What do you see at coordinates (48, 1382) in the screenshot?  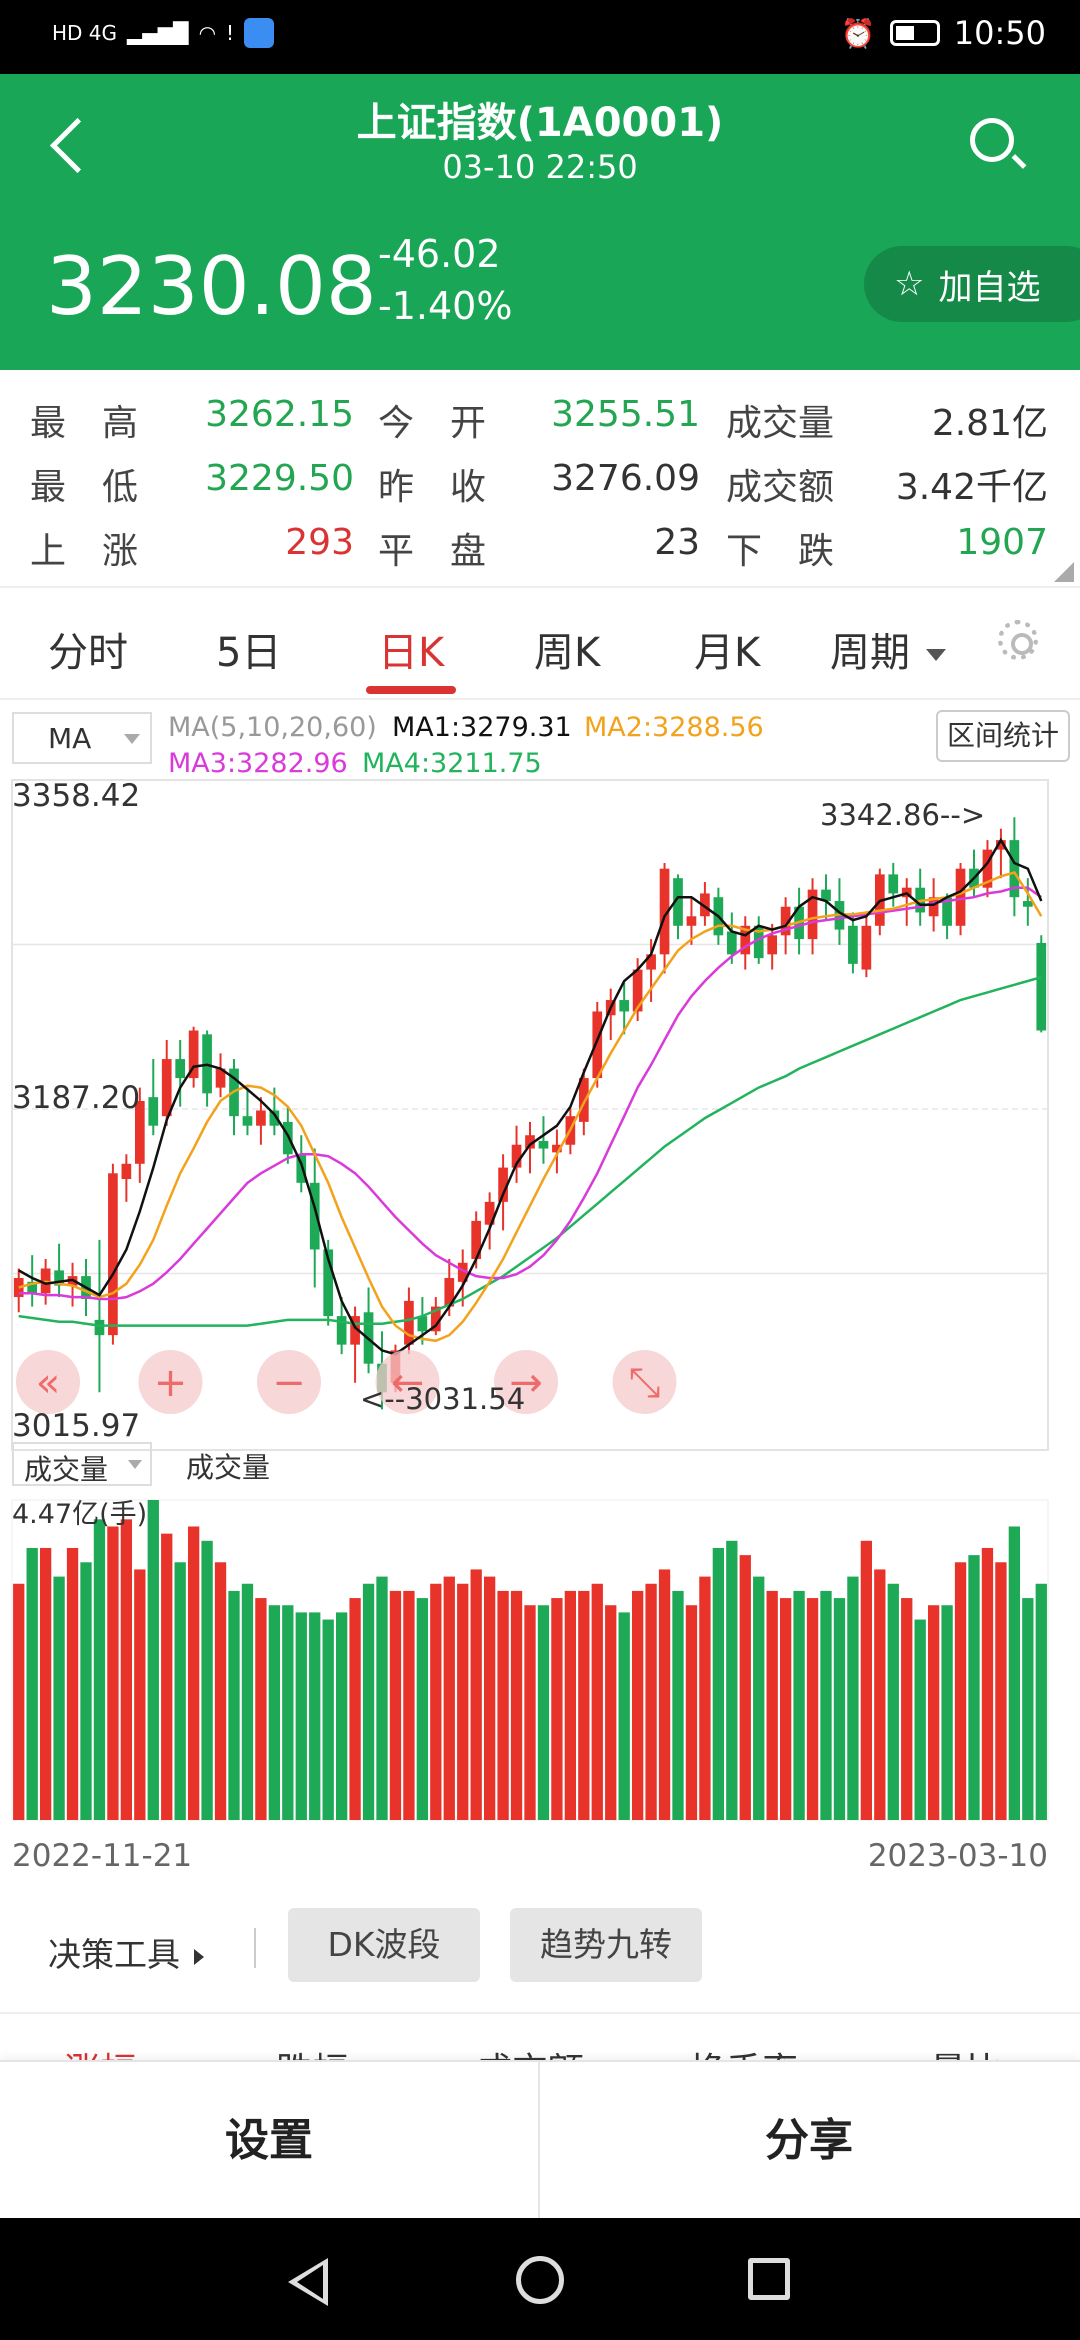 I see `rewind-icon` at bounding box center [48, 1382].